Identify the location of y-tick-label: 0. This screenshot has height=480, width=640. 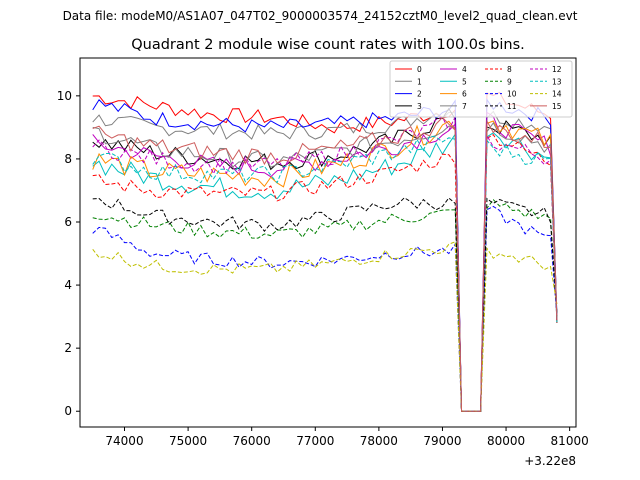
(68, 411).